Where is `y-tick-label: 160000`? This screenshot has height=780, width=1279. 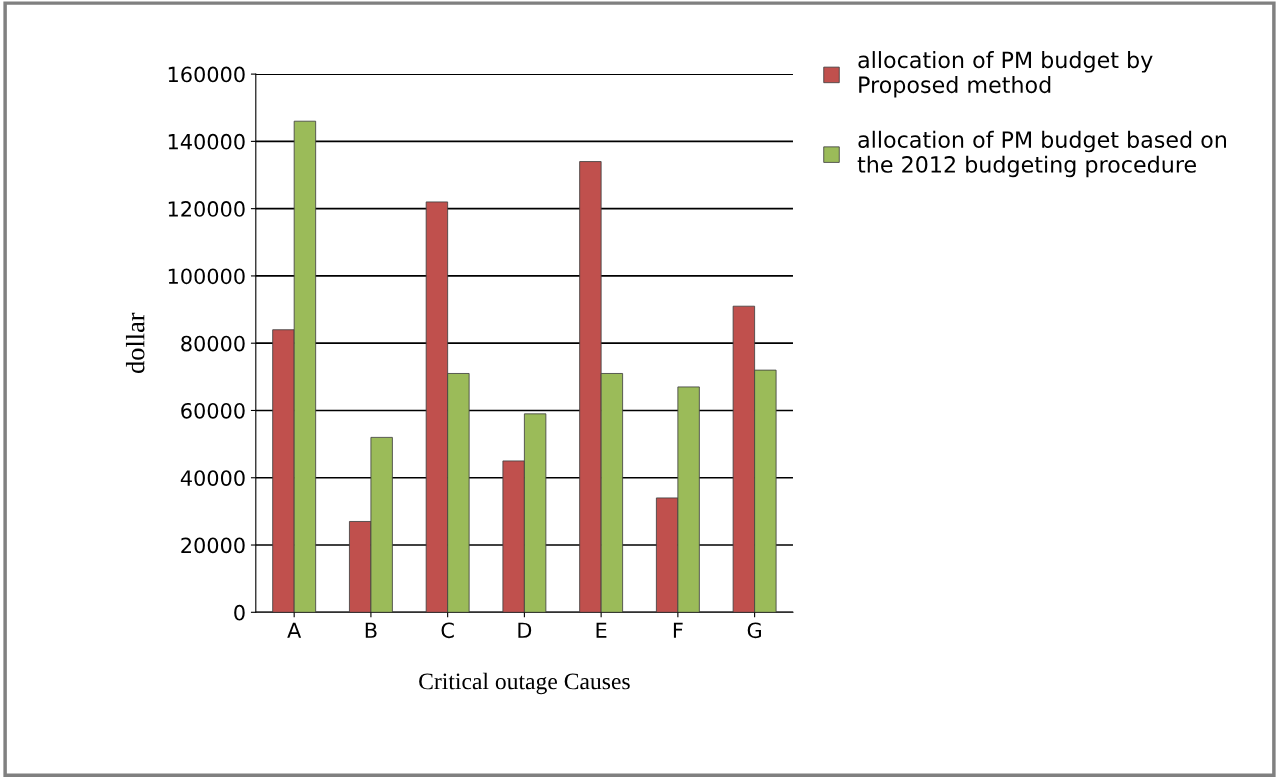
y-tick-label: 160000 is located at coordinates (206, 74).